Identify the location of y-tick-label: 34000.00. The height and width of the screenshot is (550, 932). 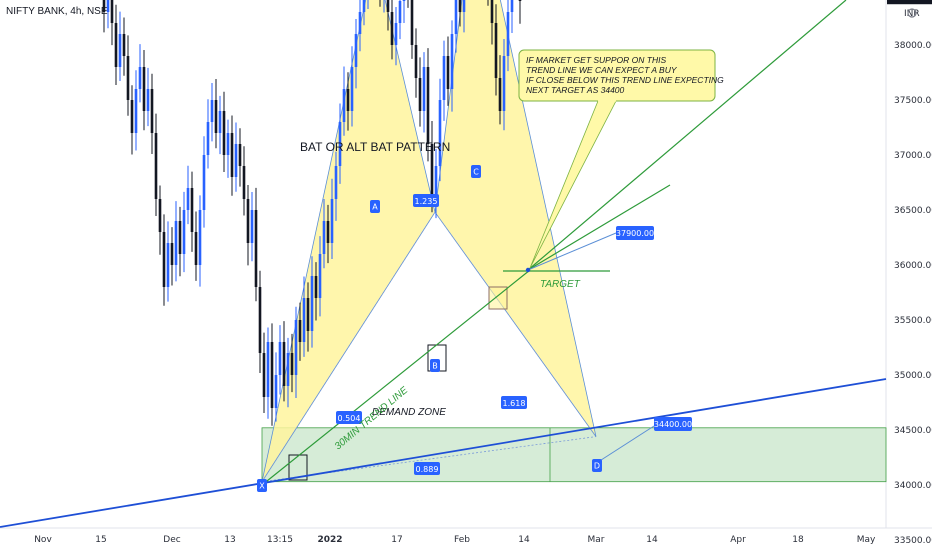
(913, 486).